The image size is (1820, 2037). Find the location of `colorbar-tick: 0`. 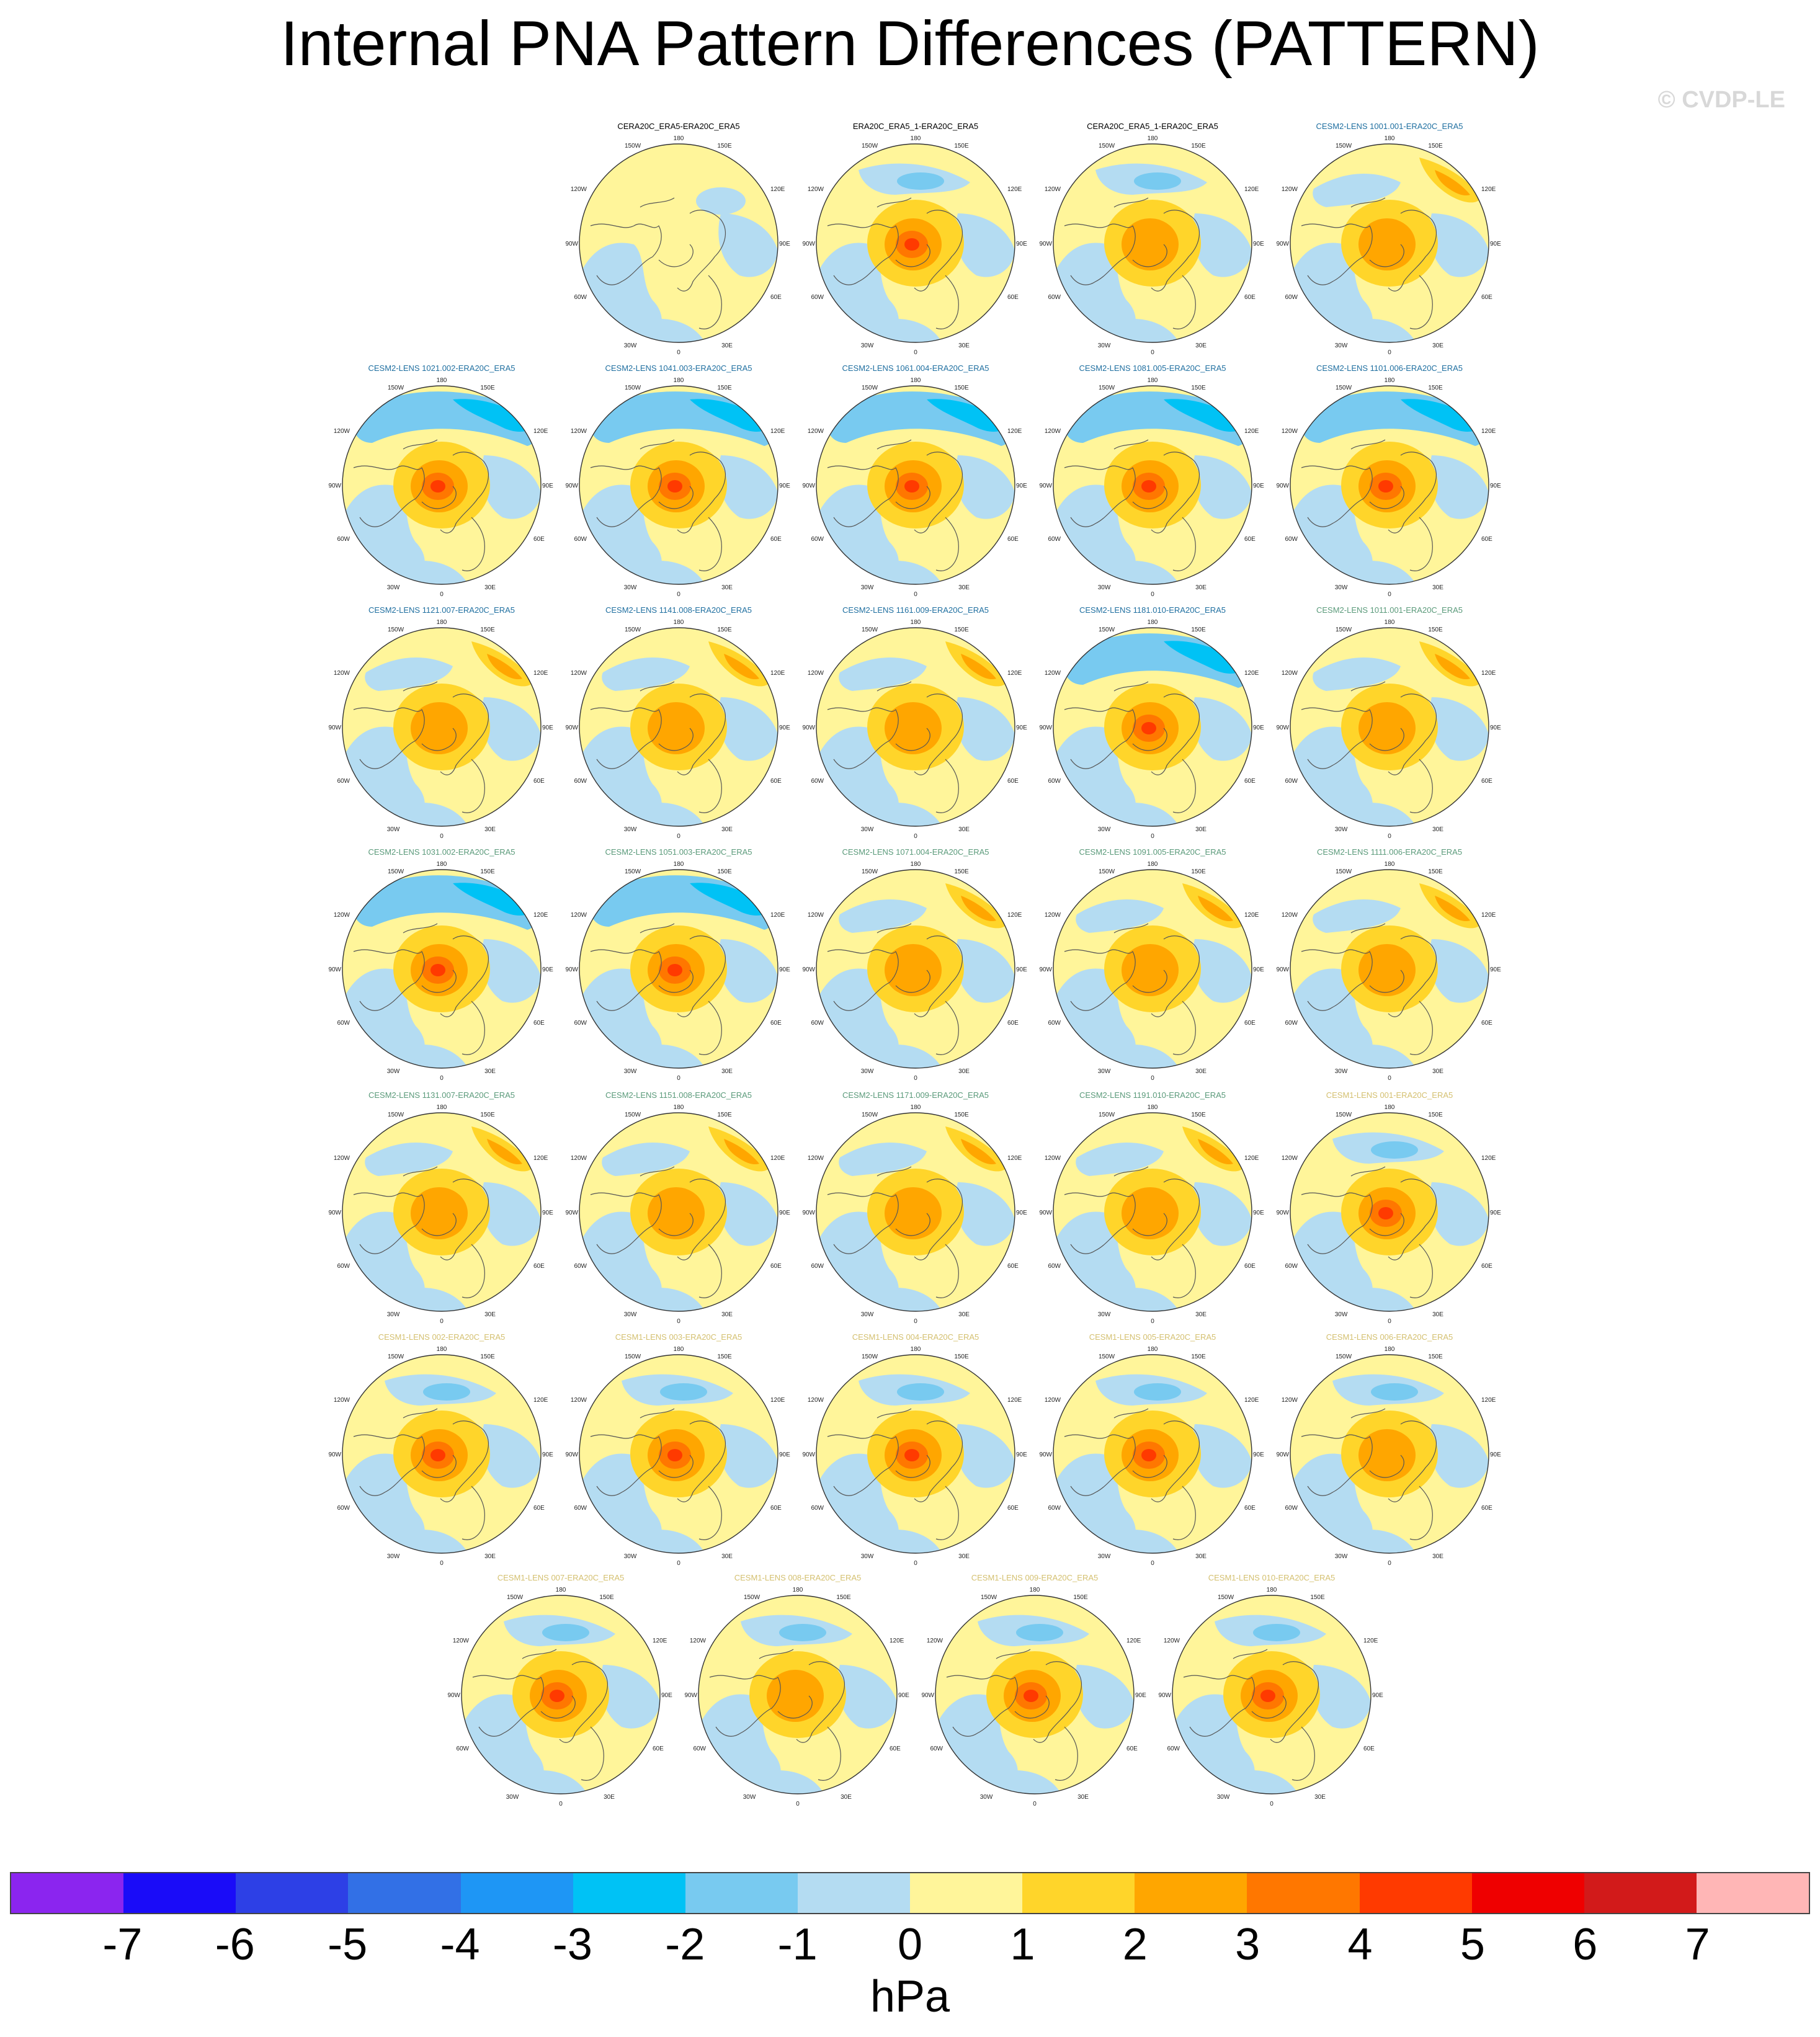

colorbar-tick: 0 is located at coordinates (910, 1944).